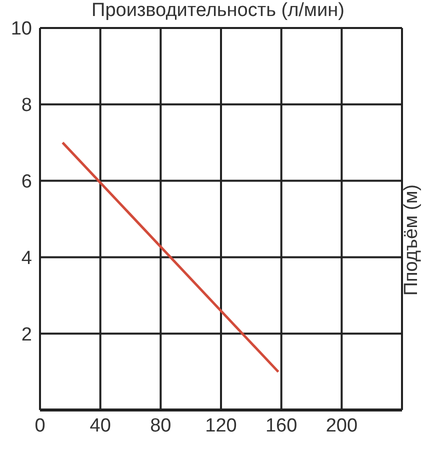 The width and height of the screenshot is (434, 450). Describe the element at coordinates (221, 425) in the screenshot. I see `x-tick-label: 120` at that location.